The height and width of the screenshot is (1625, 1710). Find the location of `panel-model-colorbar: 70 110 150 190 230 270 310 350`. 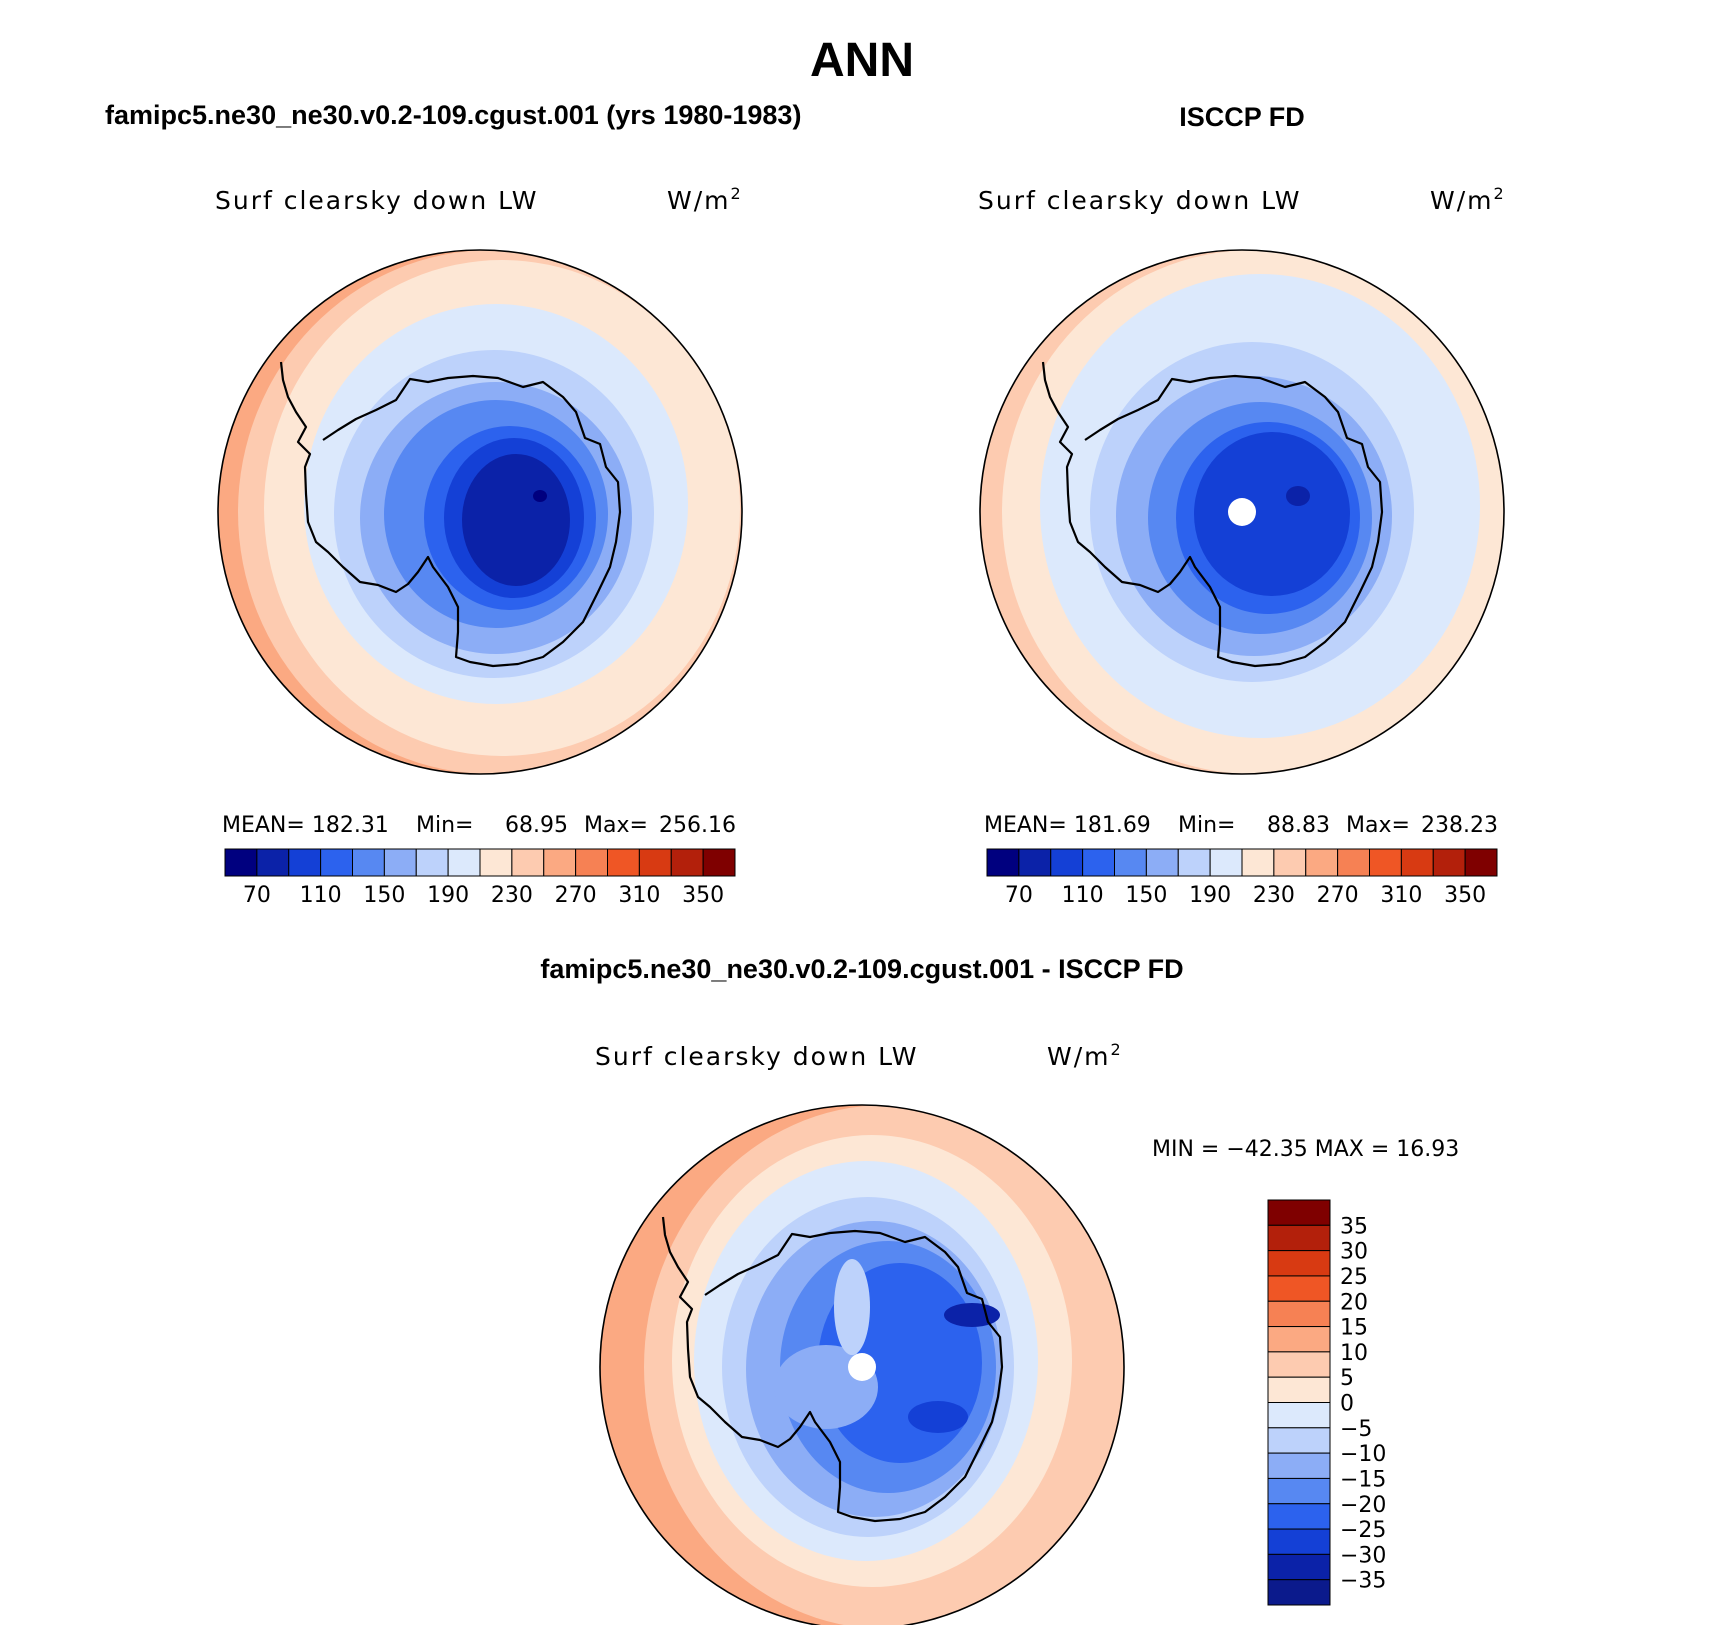

panel-model-colorbar: 70 110 150 190 230 270 310 350 is located at coordinates (480, 878).